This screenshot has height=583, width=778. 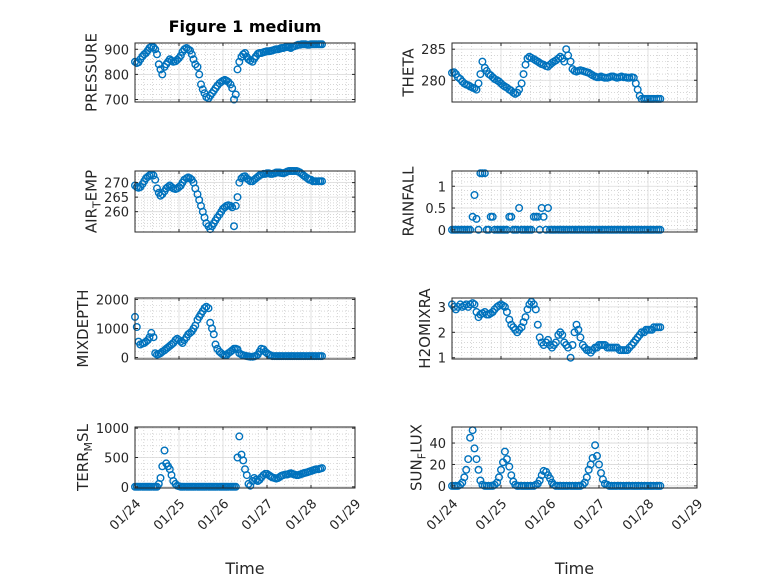 What do you see at coordinates (125, 515) in the screenshot?
I see `x-tick-label: 01/24` at bounding box center [125, 515].